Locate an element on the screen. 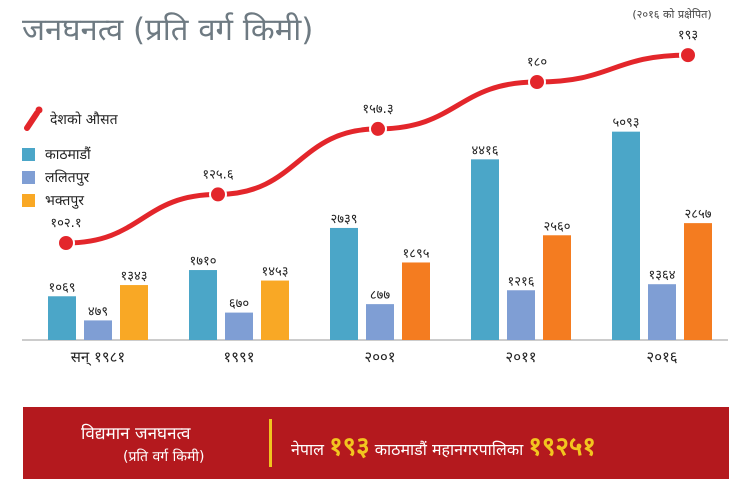 Image resolution: width=750 pixels, height=493 pixels. national-average-label: १०२.१ is located at coordinates (65, 223).